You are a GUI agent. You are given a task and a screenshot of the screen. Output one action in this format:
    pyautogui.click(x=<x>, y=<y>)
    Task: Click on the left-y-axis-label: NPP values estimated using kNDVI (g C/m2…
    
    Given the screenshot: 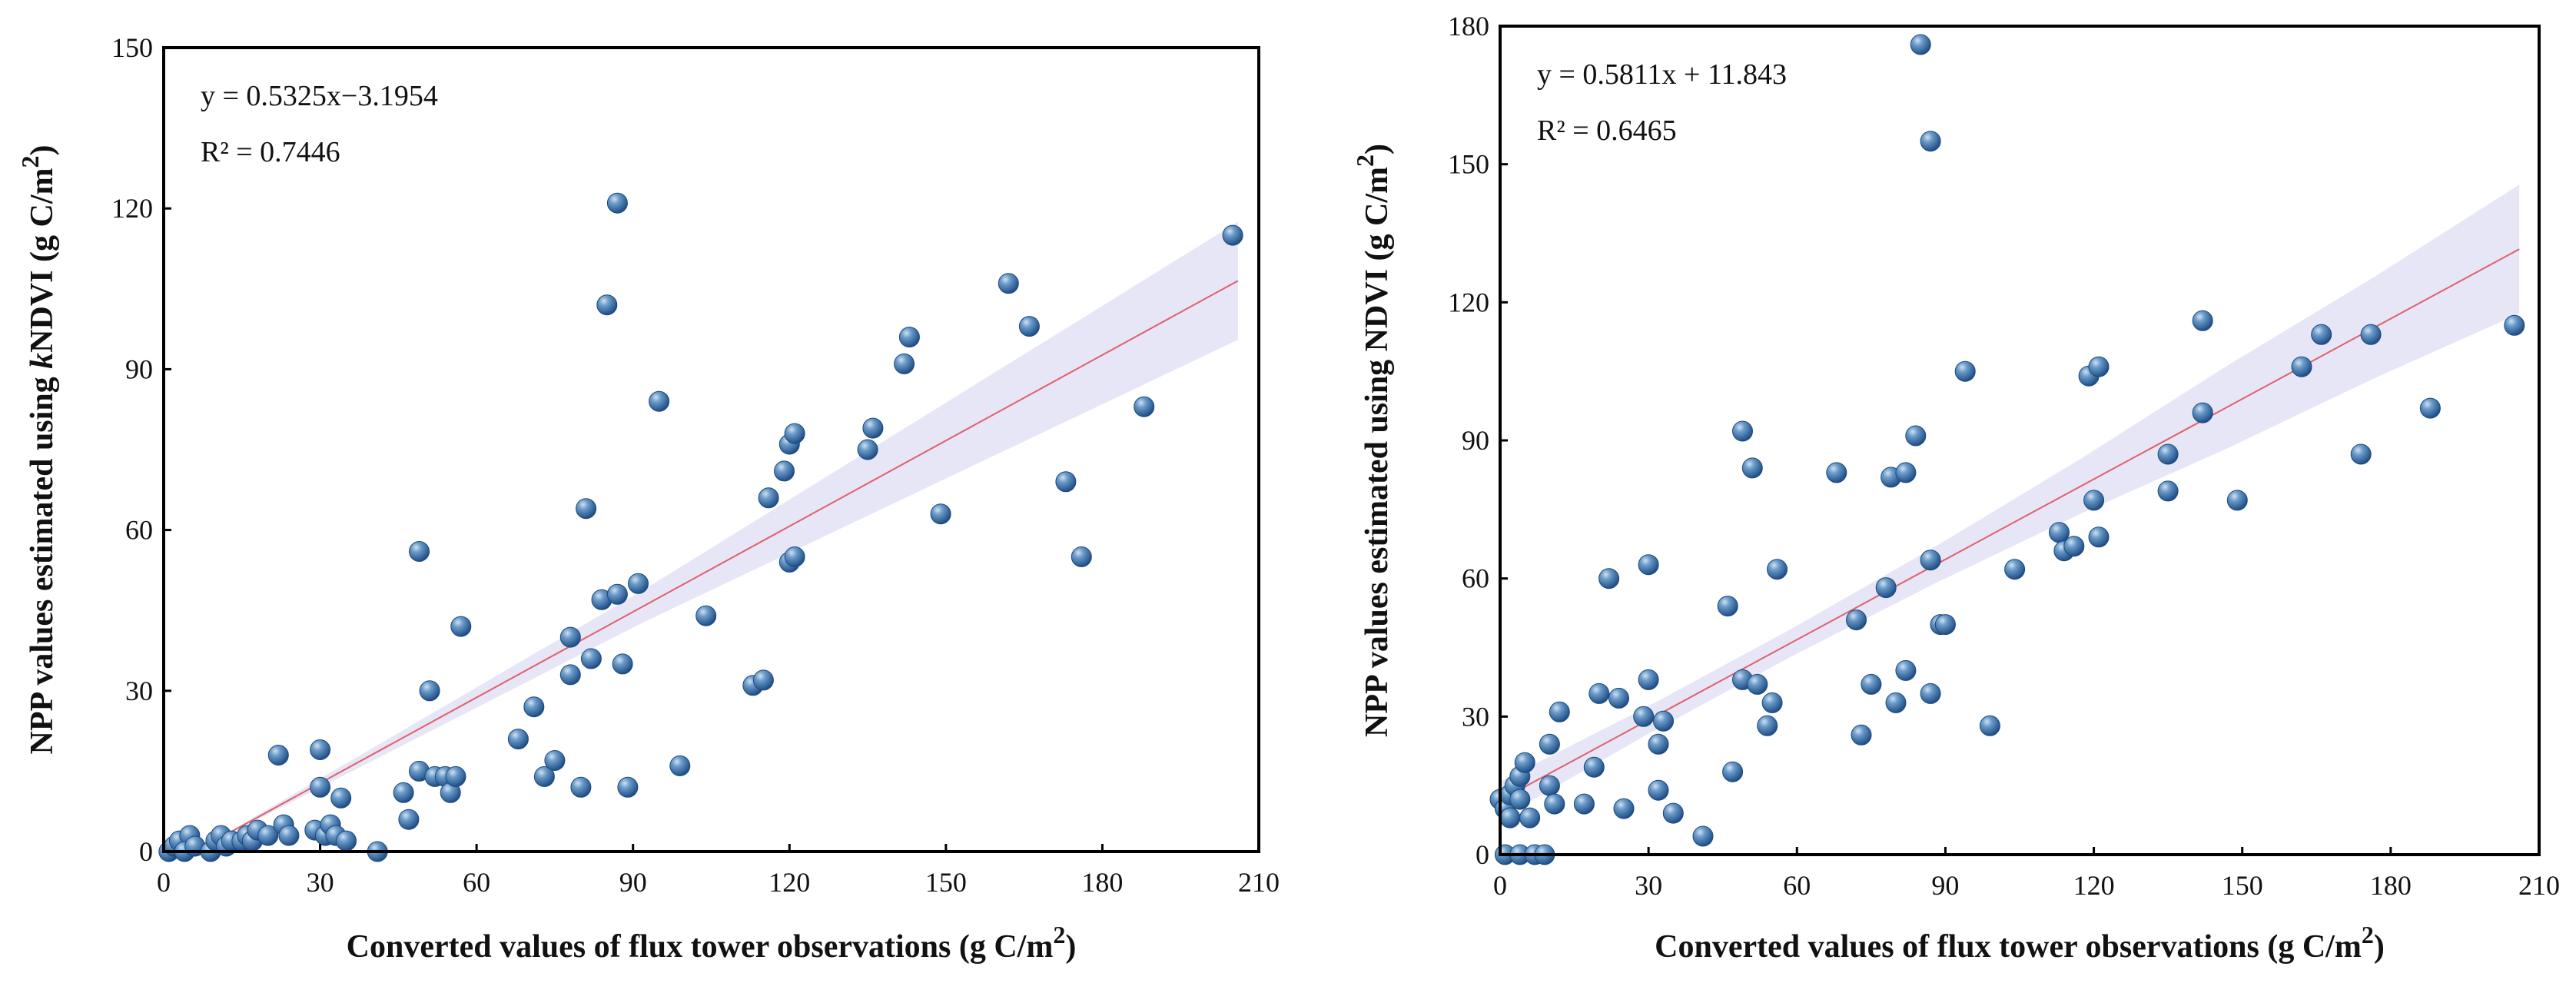 What is the action you would take?
    pyautogui.click(x=38, y=450)
    